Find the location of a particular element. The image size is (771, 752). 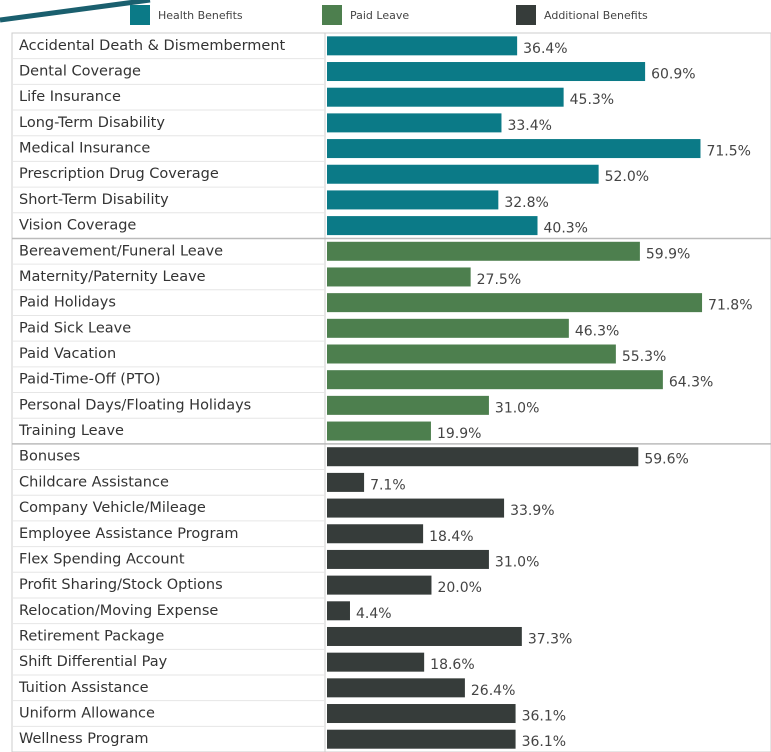

value-label: 18.4% is located at coordinates (451, 537).